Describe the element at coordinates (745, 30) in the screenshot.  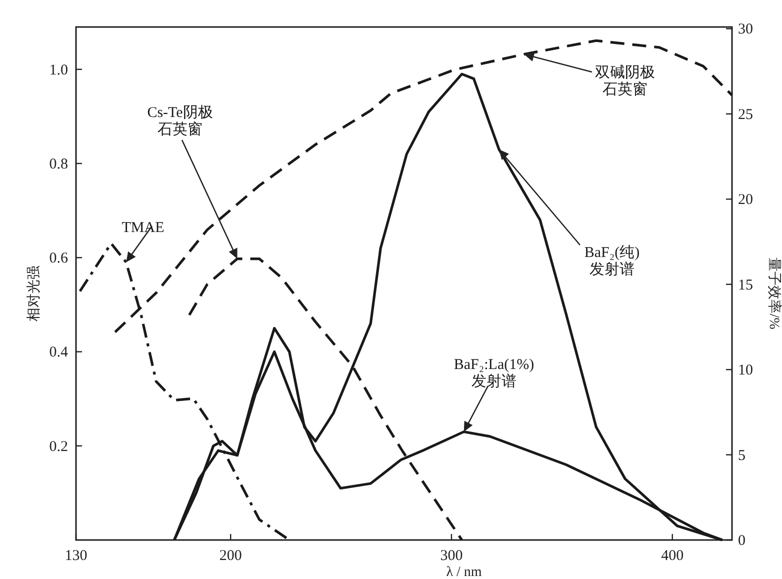
I see `y2-tick-label: 30` at that location.